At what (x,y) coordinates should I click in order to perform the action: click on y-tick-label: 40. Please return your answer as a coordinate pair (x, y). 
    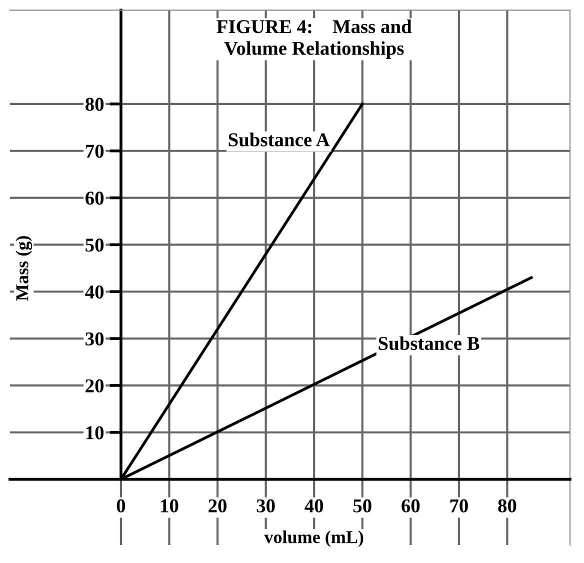
    Looking at the image, I should click on (94, 292).